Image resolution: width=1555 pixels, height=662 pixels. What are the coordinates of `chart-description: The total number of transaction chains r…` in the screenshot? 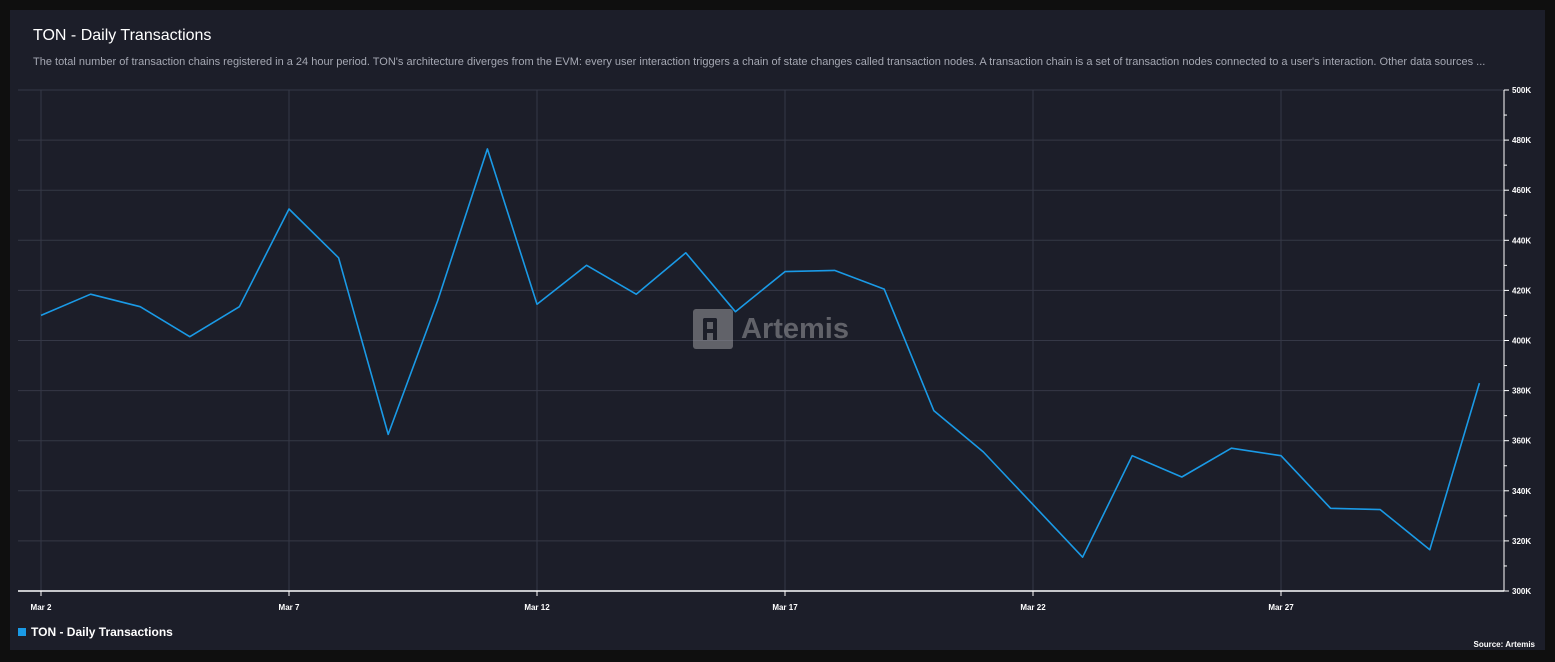 It's located at (759, 62).